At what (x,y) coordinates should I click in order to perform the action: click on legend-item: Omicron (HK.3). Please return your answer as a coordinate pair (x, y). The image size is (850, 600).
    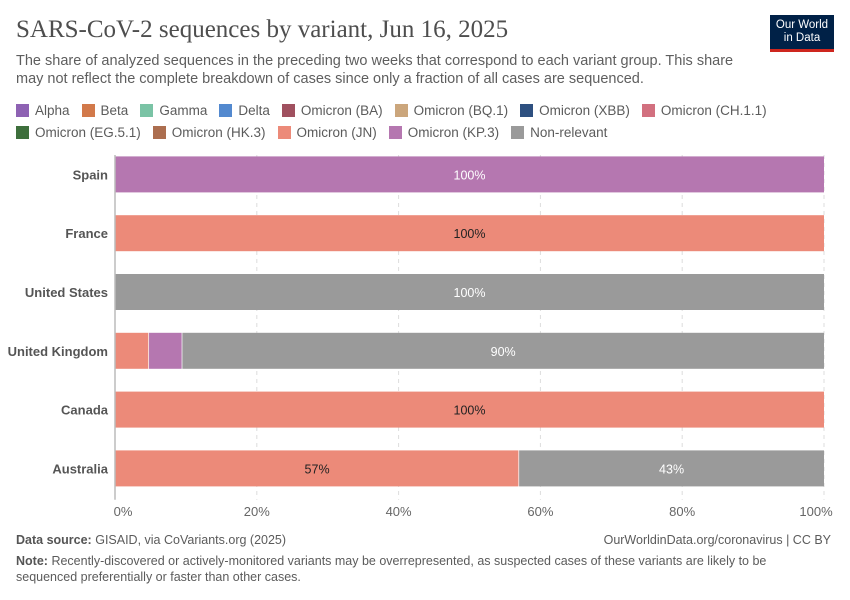
    Looking at the image, I should click on (209, 132).